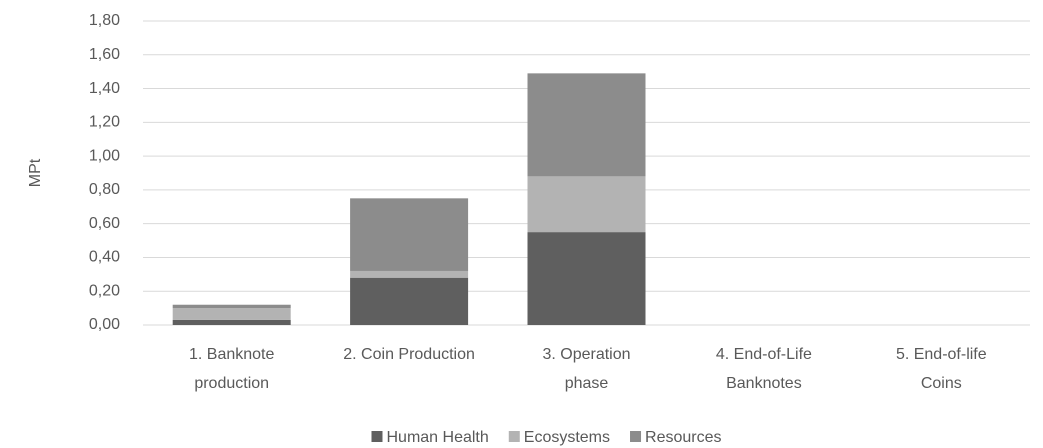 This screenshot has width=1043, height=448. Describe the element at coordinates (104, 324) in the screenshot. I see `y-tick-label: 0,00` at that location.